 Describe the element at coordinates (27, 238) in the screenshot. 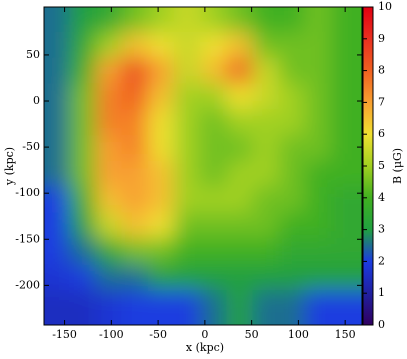

I see `y-tick-label: -150` at that location.